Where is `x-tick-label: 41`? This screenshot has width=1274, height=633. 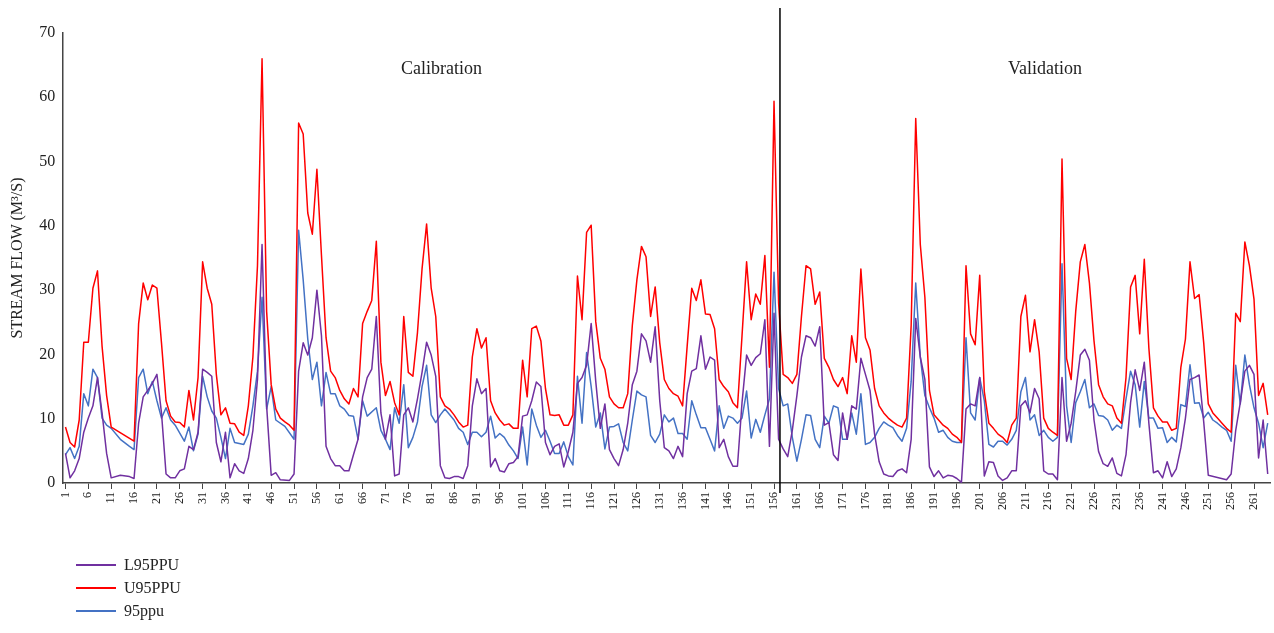 x-tick-label: 41 is located at coordinates (247, 498).